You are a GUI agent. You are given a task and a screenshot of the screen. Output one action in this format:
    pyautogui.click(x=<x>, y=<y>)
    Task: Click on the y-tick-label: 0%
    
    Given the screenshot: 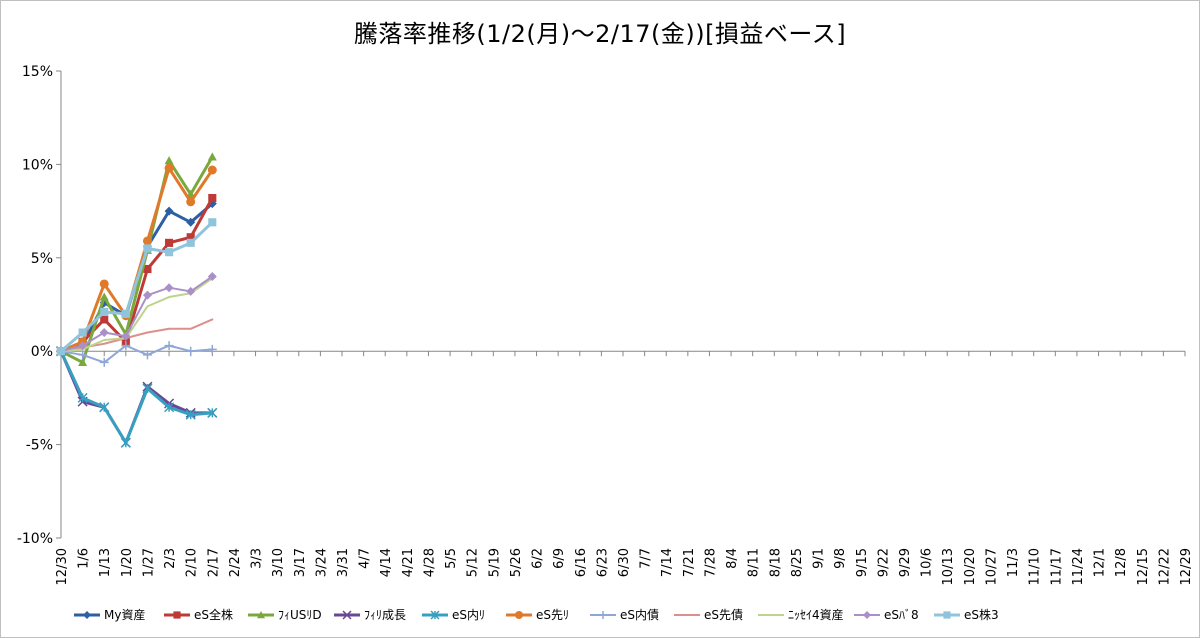 What is the action you would take?
    pyautogui.click(x=42, y=352)
    